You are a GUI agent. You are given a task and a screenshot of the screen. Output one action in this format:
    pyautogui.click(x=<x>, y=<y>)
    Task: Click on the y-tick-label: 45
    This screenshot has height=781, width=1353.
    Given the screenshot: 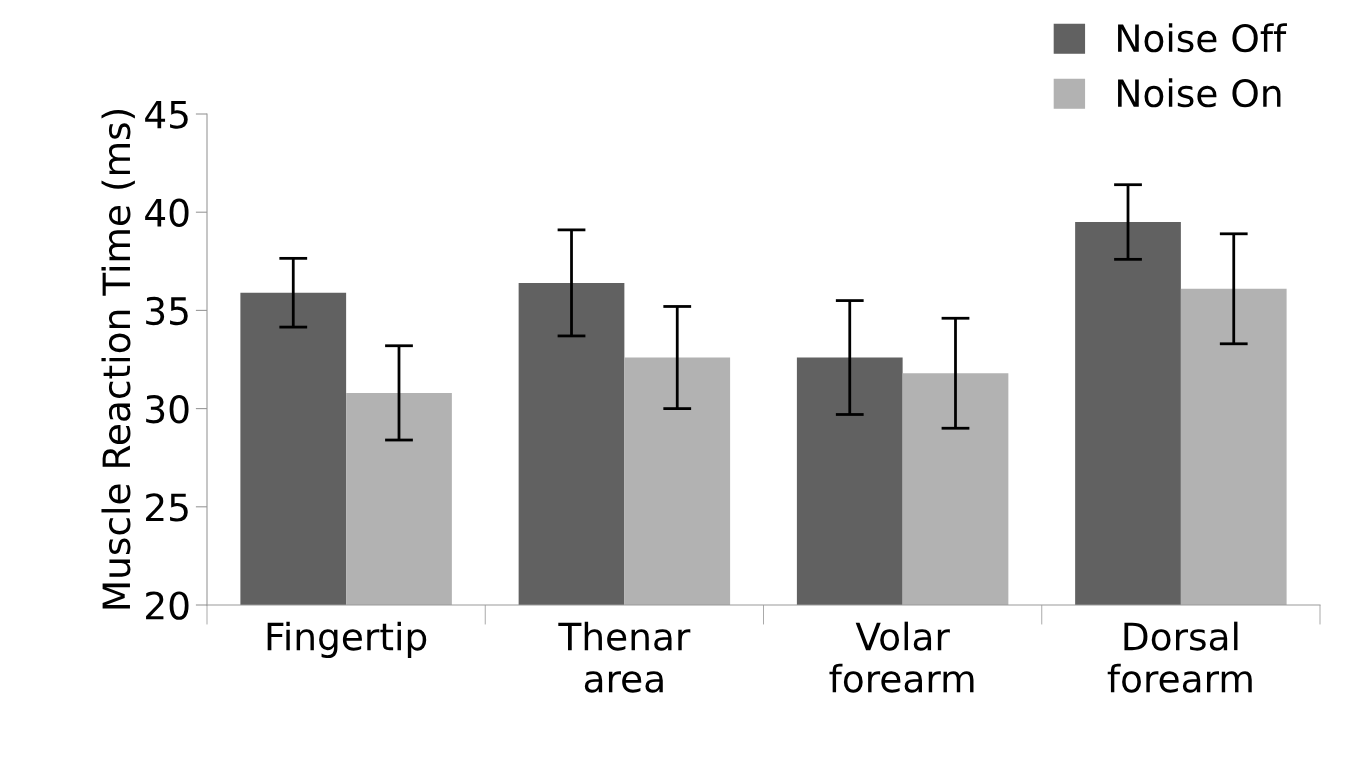 What is the action you would take?
    pyautogui.click(x=166, y=114)
    